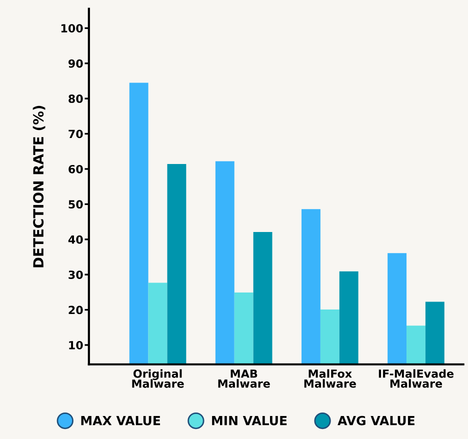 The height and width of the screenshot is (439, 468). I want to click on x-tick-label: MalFox Malware, so click(330, 378).